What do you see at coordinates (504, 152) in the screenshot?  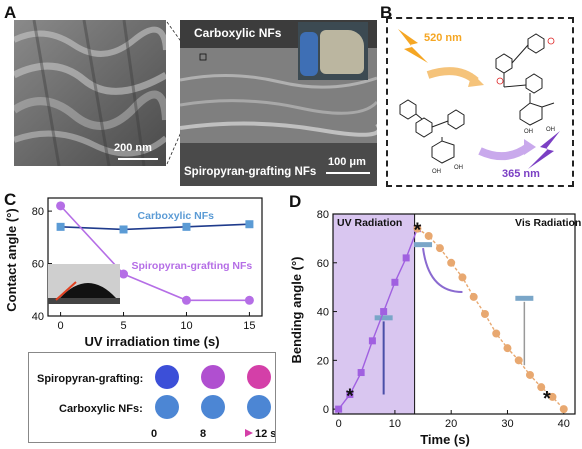 I see `arrow-365-icon` at bounding box center [504, 152].